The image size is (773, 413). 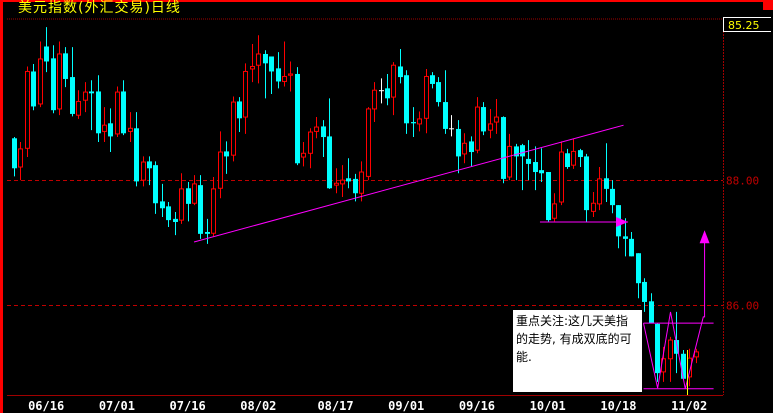 What do you see at coordinates (742, 306) in the screenshot?
I see `y-tick-label: 86.00` at bounding box center [742, 306].